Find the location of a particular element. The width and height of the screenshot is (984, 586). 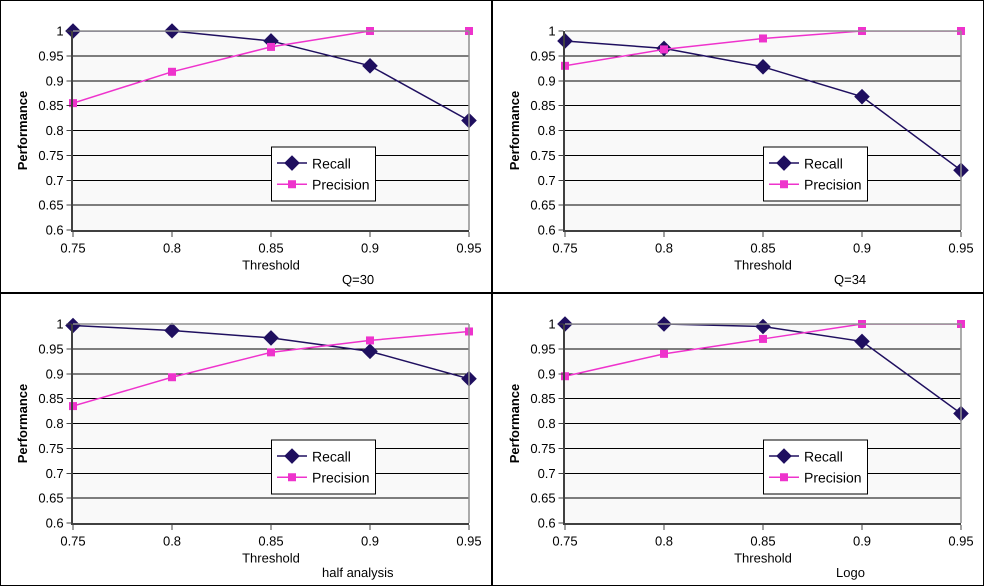

text: Logo is located at coordinates (850, 572).